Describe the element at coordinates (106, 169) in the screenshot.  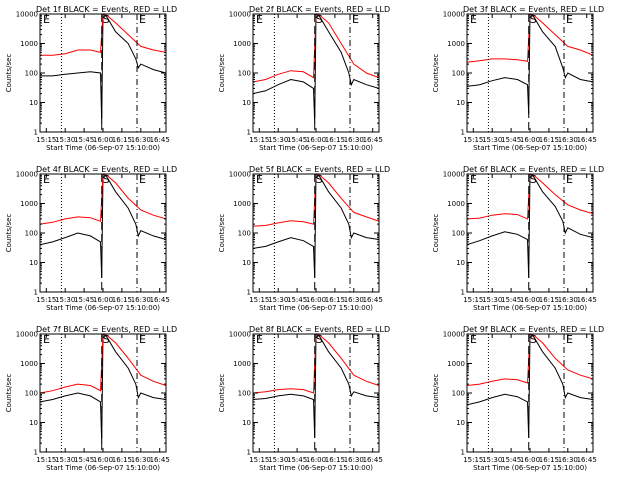
I see `panel-title: Det 4f BLACK = Events, RED = LLD` at that location.